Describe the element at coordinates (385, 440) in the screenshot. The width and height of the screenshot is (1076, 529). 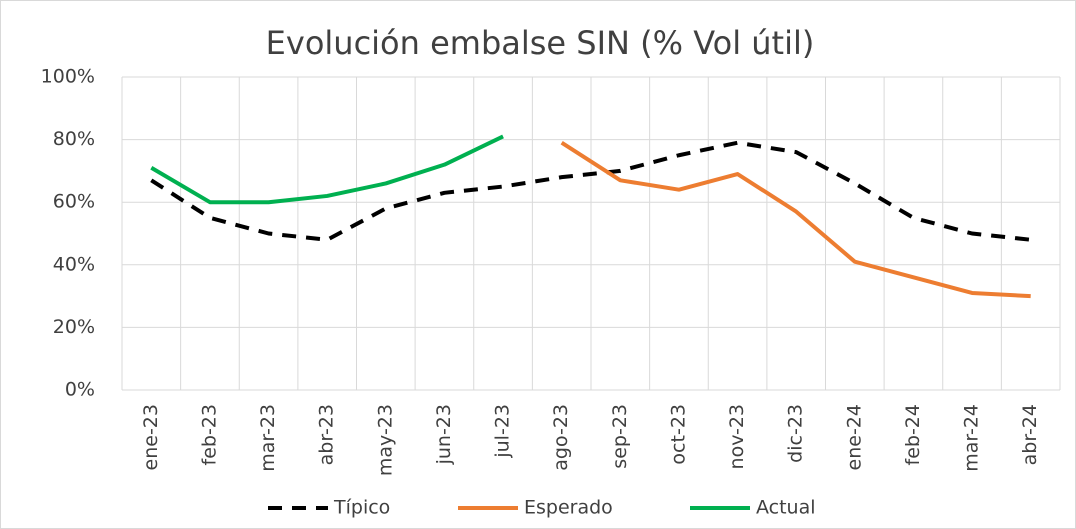
I see `x-tick-label: may-23` at that location.